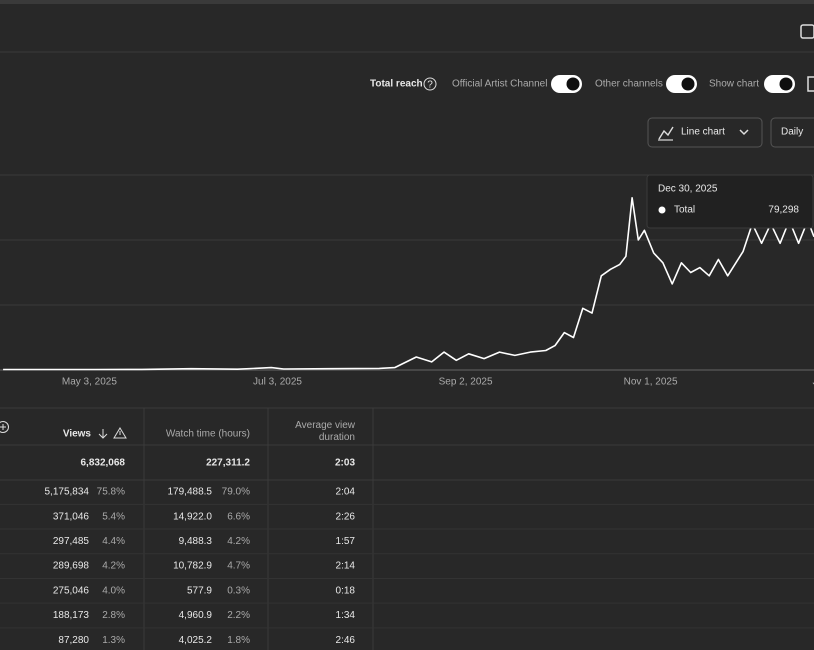 This screenshot has height=650, width=814. What do you see at coordinates (113, 590) in the screenshot?
I see `table-cell: 4.0%` at bounding box center [113, 590].